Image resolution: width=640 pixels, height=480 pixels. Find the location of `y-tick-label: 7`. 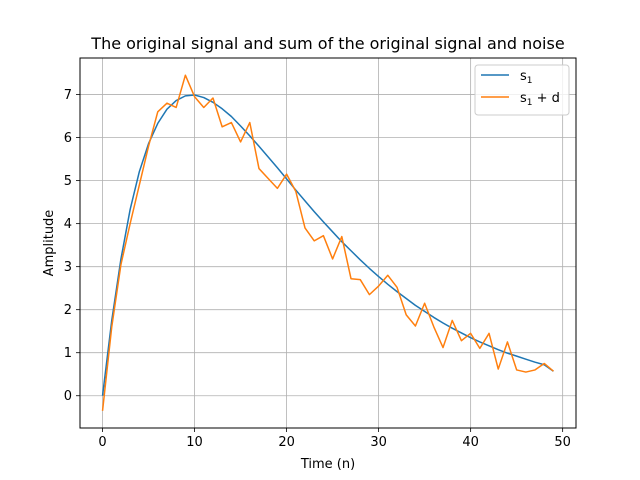

y-tick-label: 7 is located at coordinates (68, 95).